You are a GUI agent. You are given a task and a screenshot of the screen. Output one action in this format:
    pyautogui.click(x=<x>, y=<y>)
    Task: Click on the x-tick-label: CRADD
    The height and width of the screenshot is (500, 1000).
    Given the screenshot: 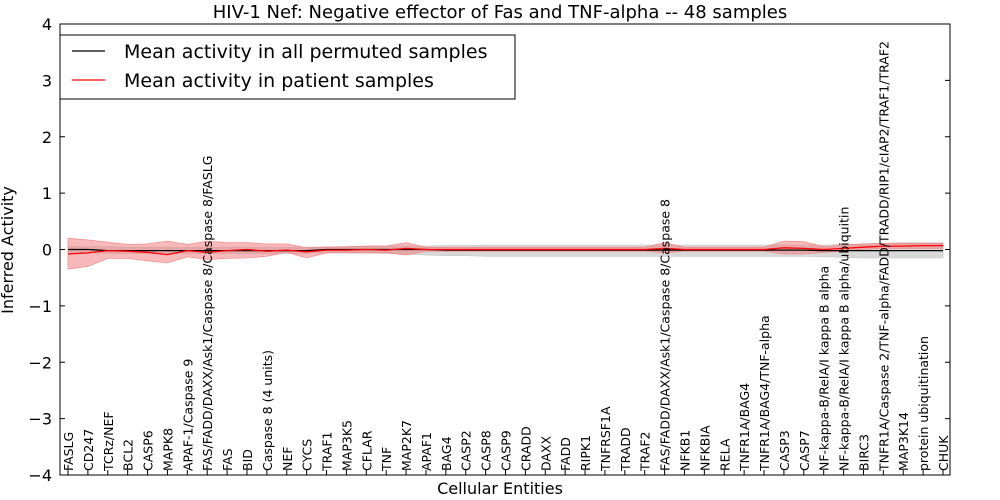 What is the action you would take?
    pyautogui.click(x=525, y=448)
    